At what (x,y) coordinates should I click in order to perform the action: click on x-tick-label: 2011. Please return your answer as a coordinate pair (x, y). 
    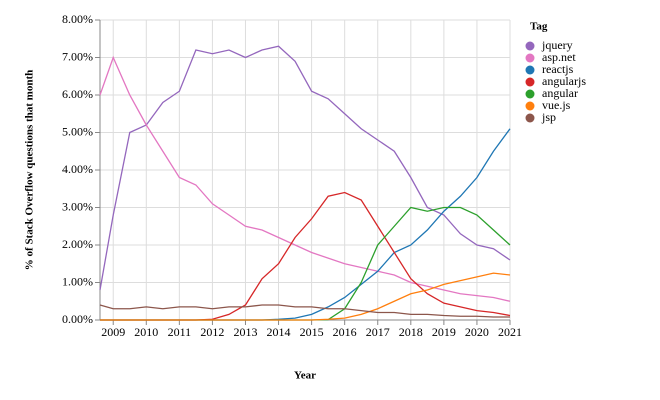
    Looking at the image, I should click on (180, 332).